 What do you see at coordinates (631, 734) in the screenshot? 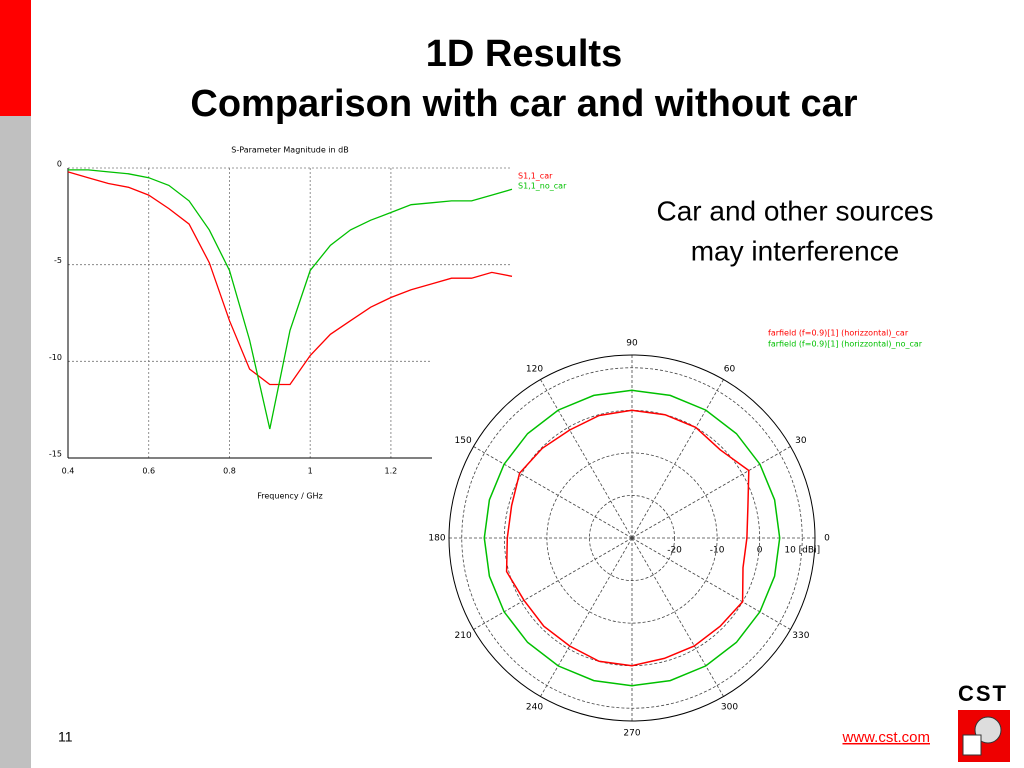
I see `theta-tick-label: 270` at bounding box center [631, 734].